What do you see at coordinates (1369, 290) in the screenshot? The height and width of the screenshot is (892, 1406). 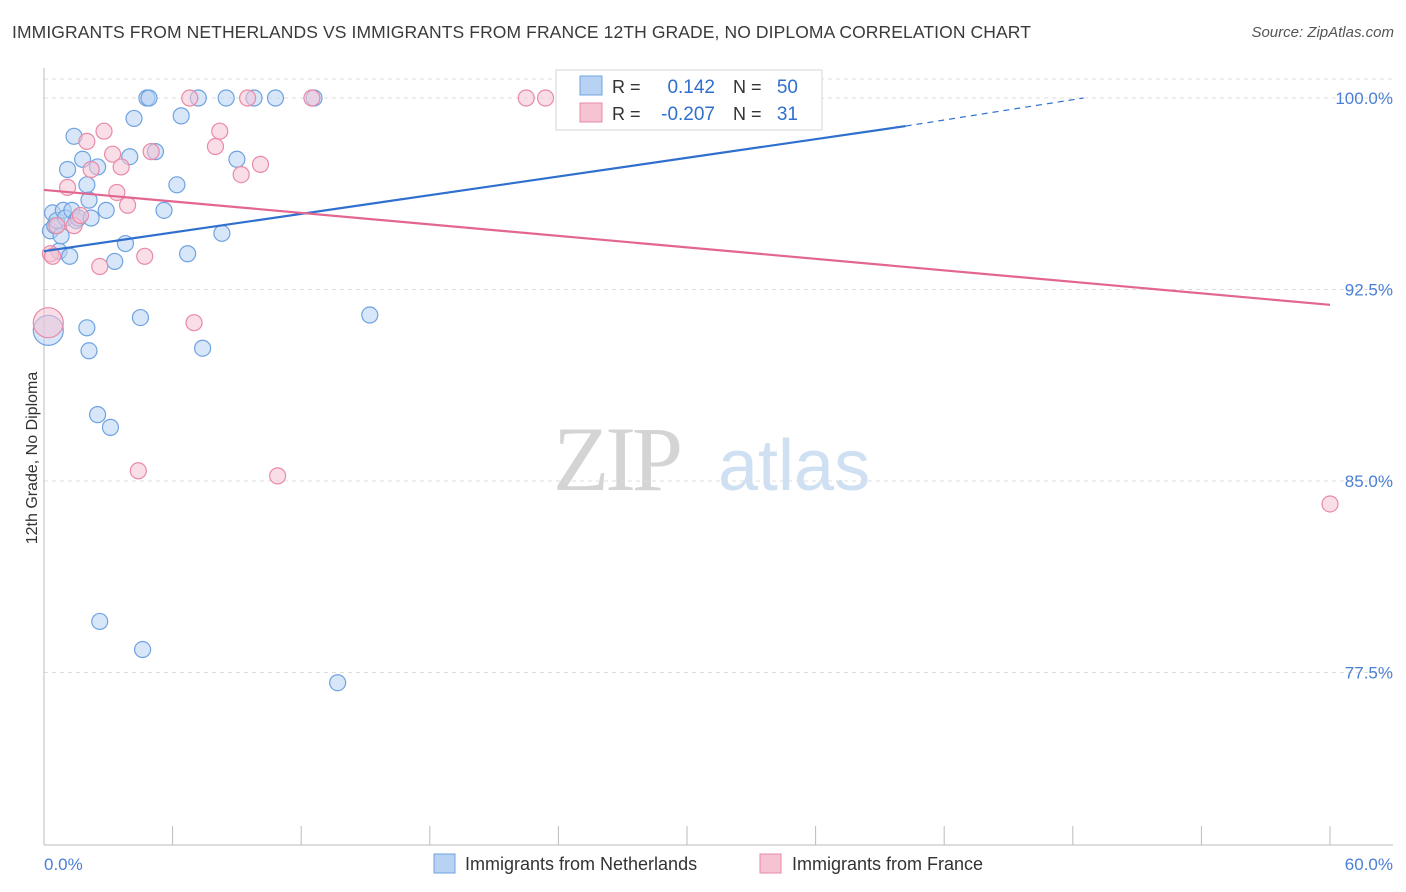 I see `y-tick-label: 92.5%` at bounding box center [1369, 290].